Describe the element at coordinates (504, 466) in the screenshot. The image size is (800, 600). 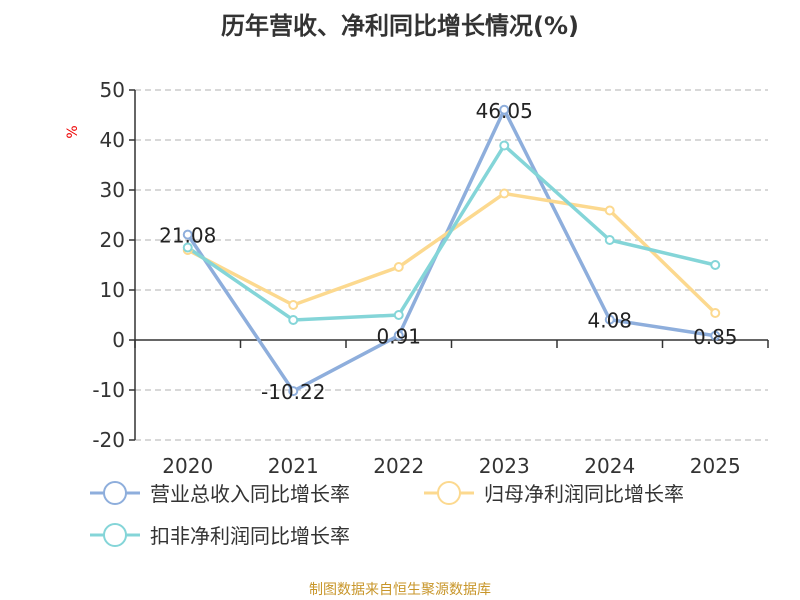
I see `x-tick-label: 2023` at that location.